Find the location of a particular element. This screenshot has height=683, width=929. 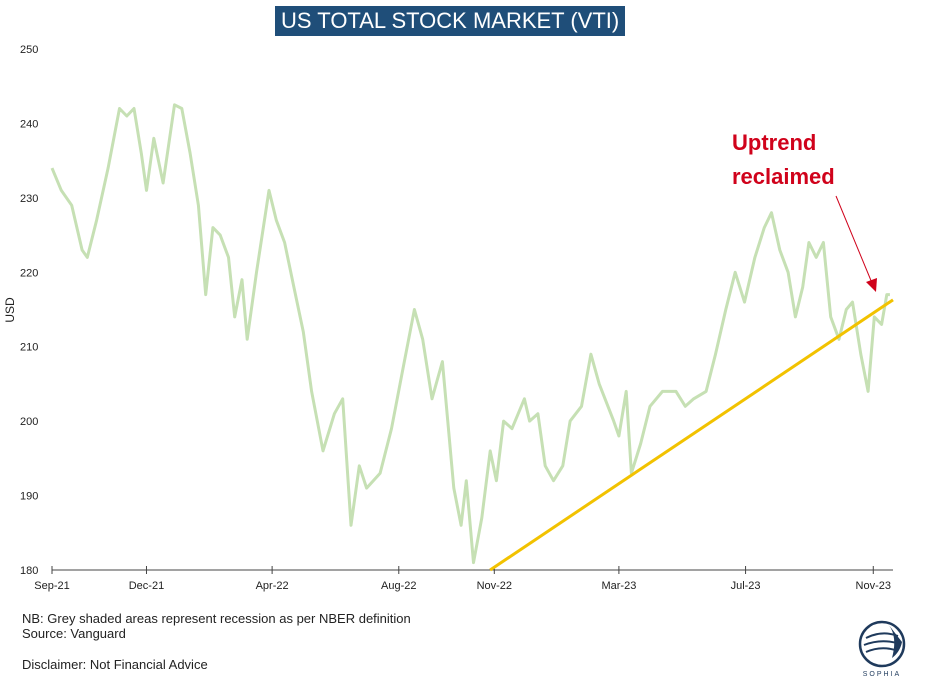

x-tick-label: Dec-21 is located at coordinates (146, 586).